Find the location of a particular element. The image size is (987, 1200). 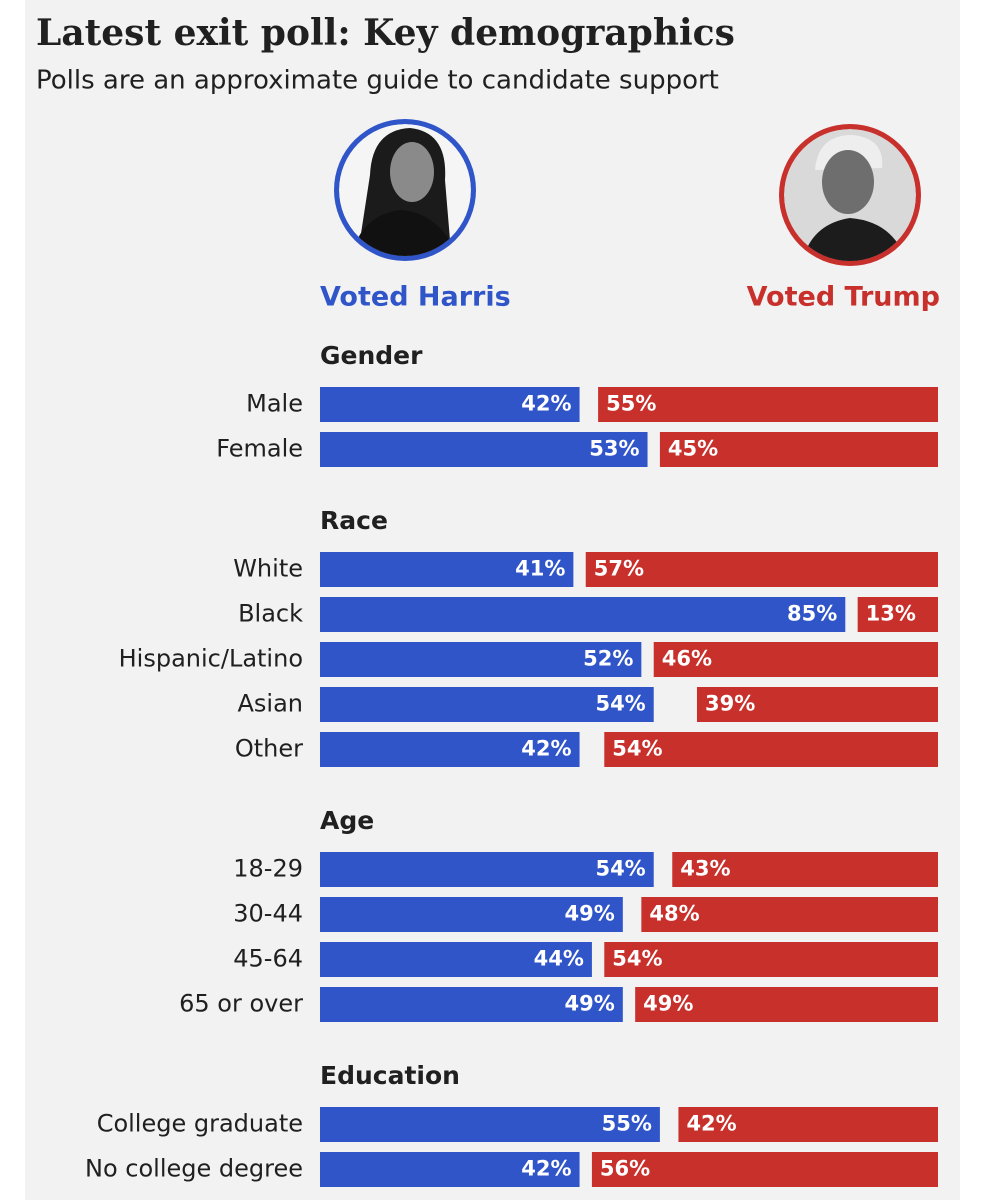

legend-harris: Voted Harris is located at coordinates (415, 297).